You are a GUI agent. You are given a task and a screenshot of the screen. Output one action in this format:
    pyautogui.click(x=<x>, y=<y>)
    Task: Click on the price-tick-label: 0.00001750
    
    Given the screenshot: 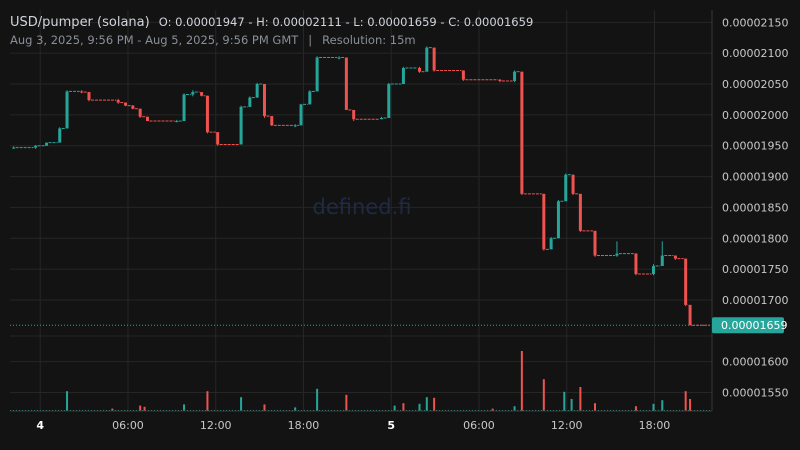 What is the action you would take?
    pyautogui.click(x=755, y=269)
    